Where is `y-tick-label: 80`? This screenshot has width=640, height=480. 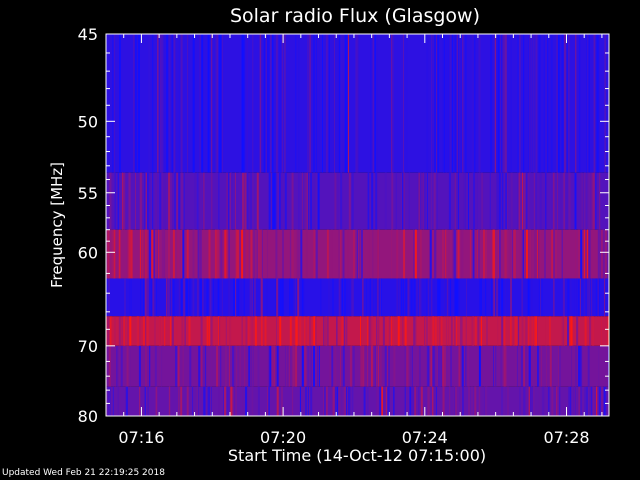
y-tick-label: 80 is located at coordinates (88, 416).